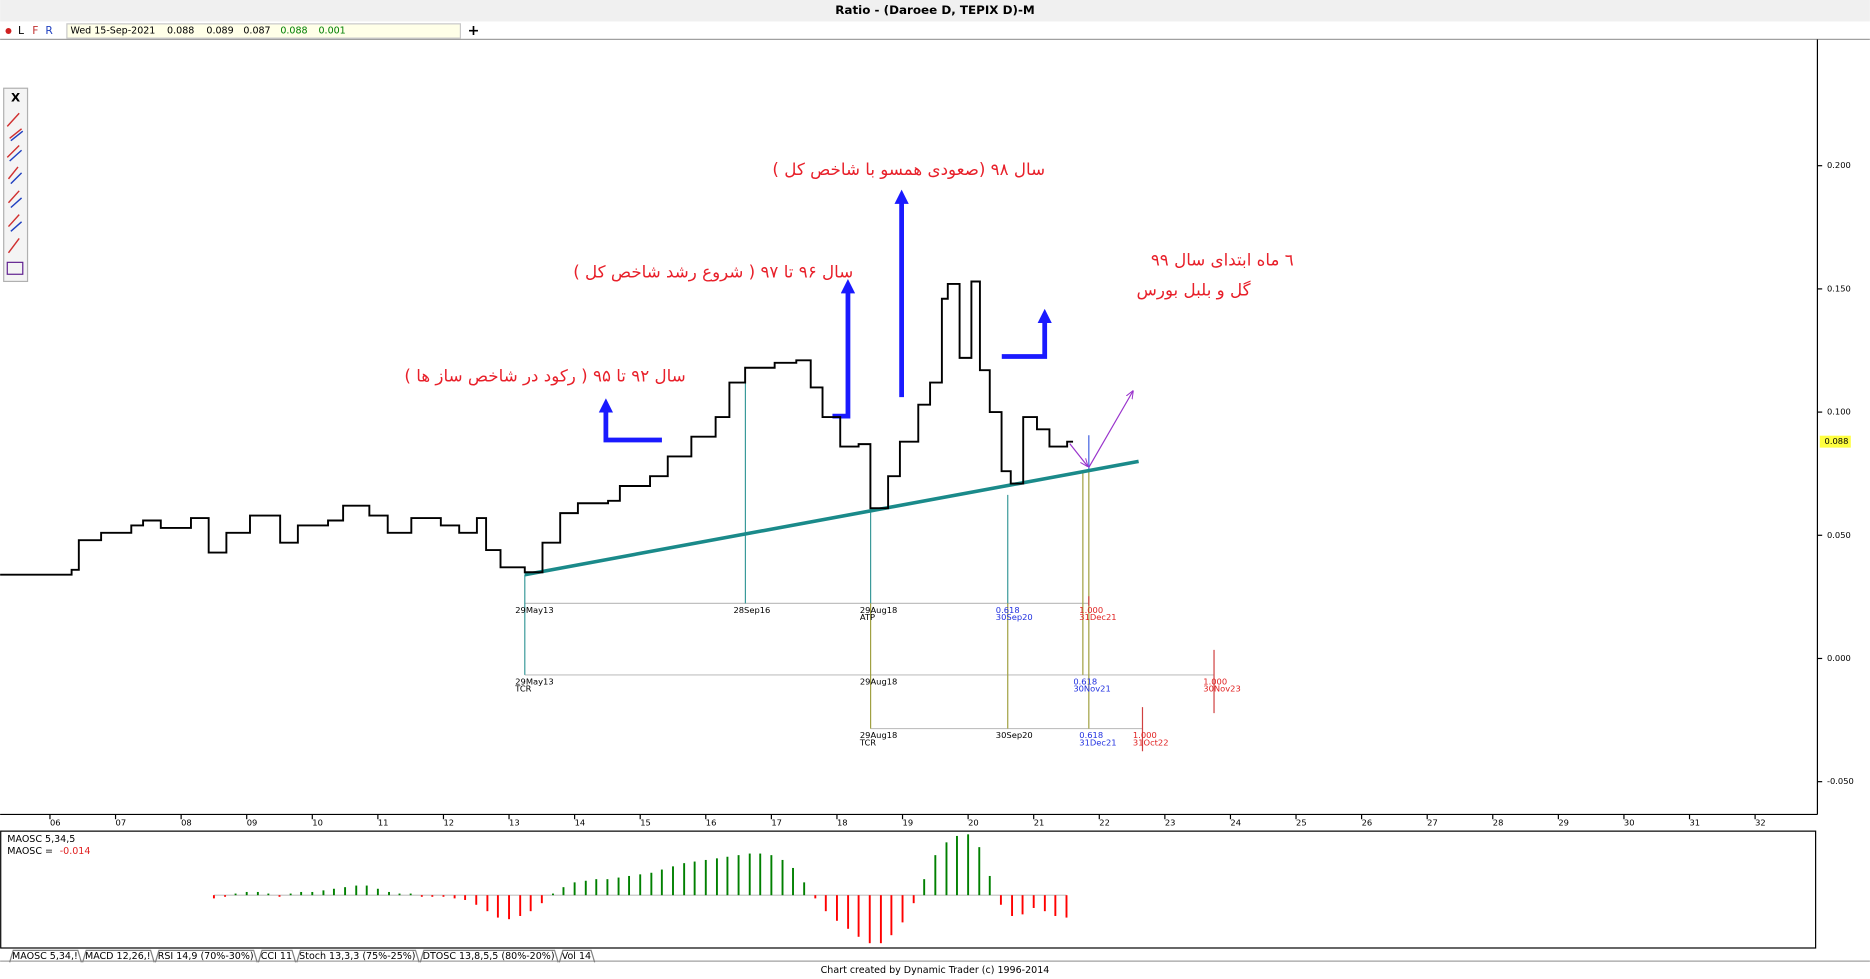 The height and width of the screenshot is (979, 1870). What do you see at coordinates (908, 169) in the screenshot?
I see `annotation: سال ۹۸ (صعودی همسو با شاخص کل )` at bounding box center [908, 169].